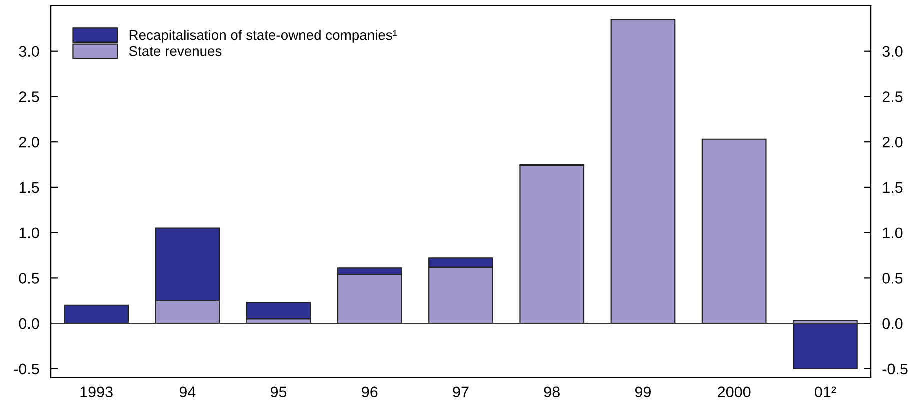 The image size is (923, 405). I want to click on y-tick-label: 1.5, so click(30, 188).